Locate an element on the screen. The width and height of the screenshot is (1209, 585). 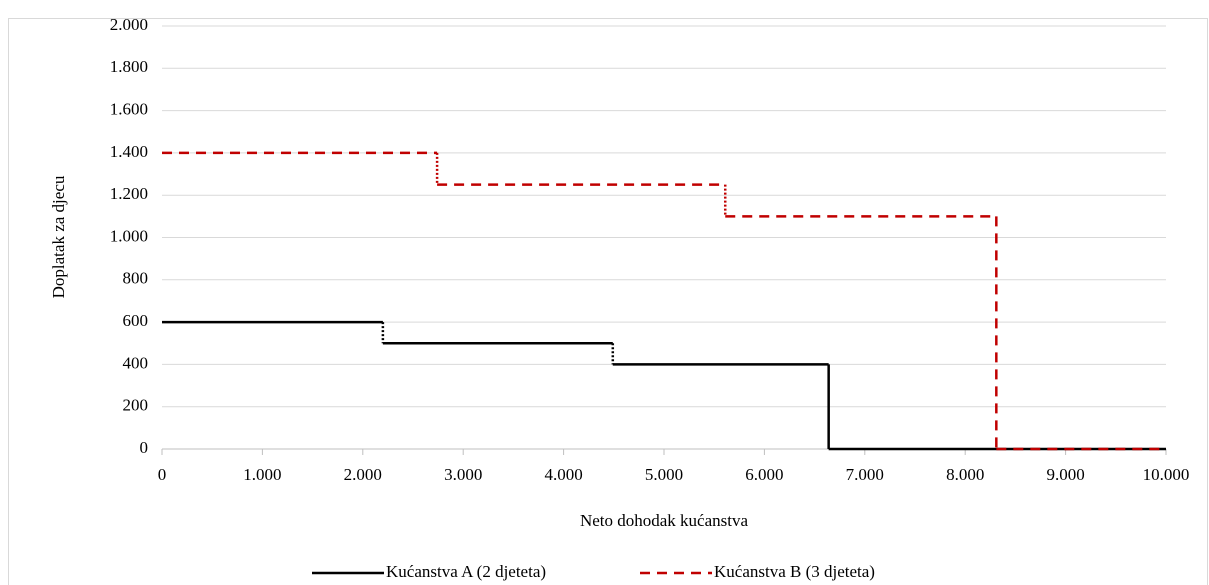
y-tick-label: 0 is located at coordinates (144, 447).